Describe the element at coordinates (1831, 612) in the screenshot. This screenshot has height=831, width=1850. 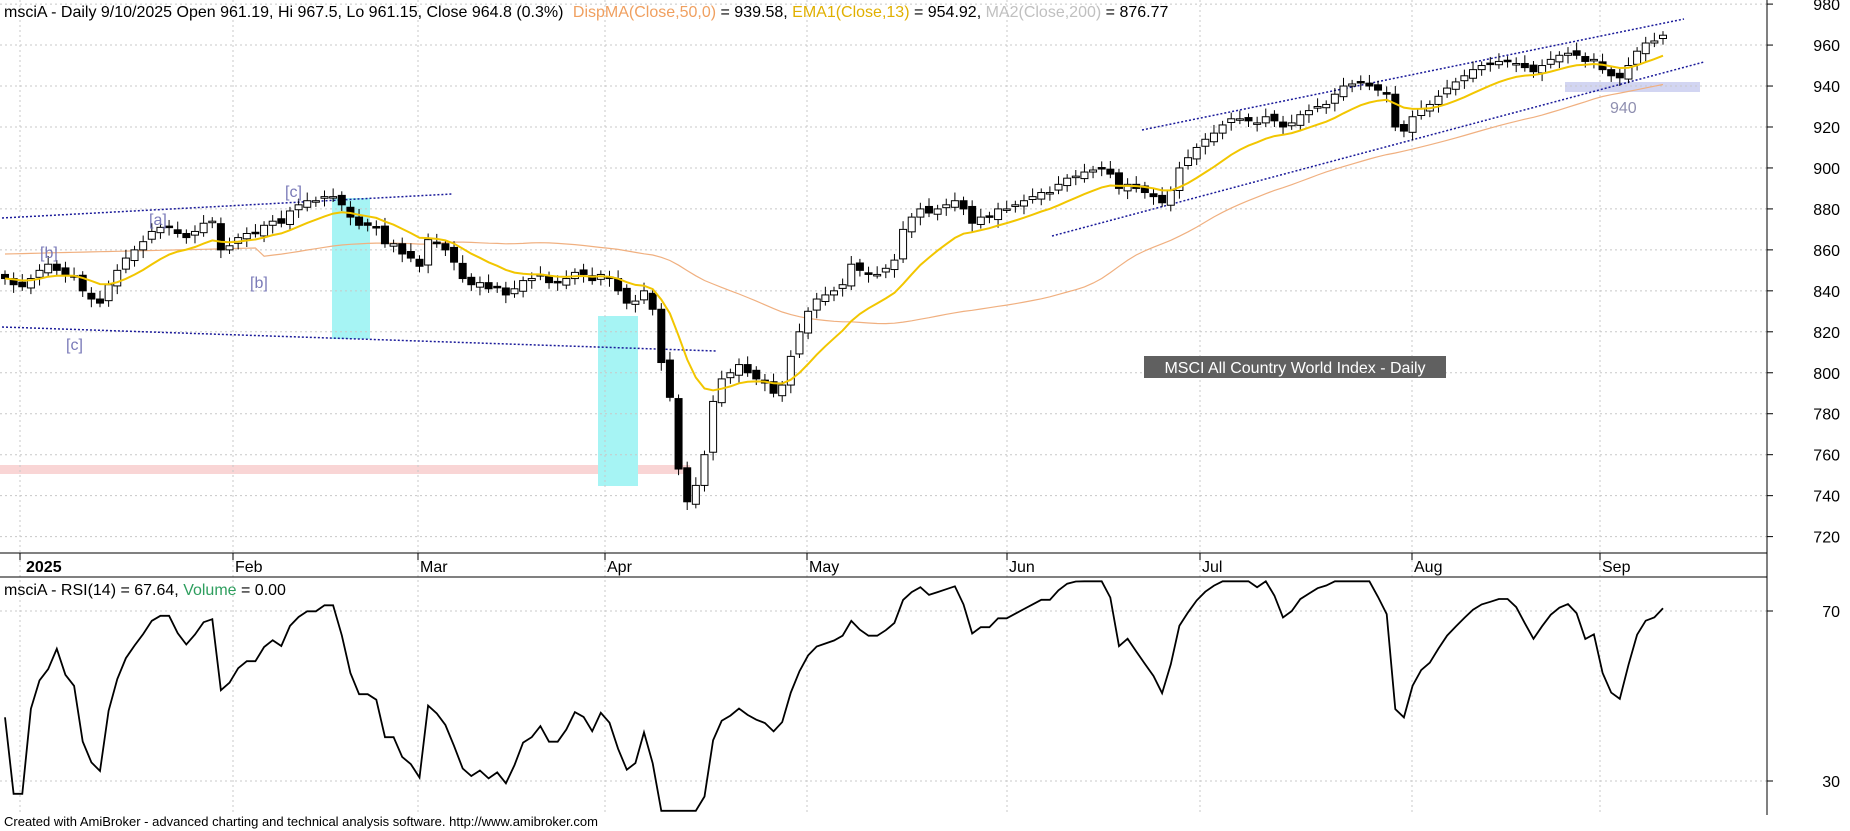
I see `rsi-tick-label: 70` at that location.